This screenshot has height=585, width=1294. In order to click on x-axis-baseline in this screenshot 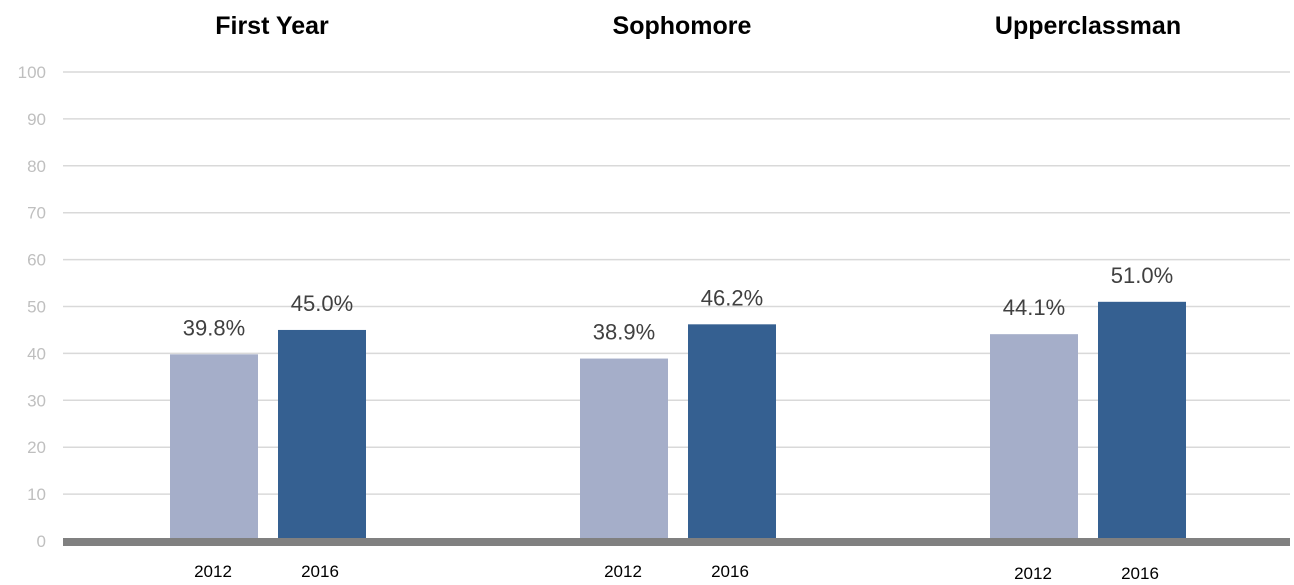, I will do `click(676, 542)`.